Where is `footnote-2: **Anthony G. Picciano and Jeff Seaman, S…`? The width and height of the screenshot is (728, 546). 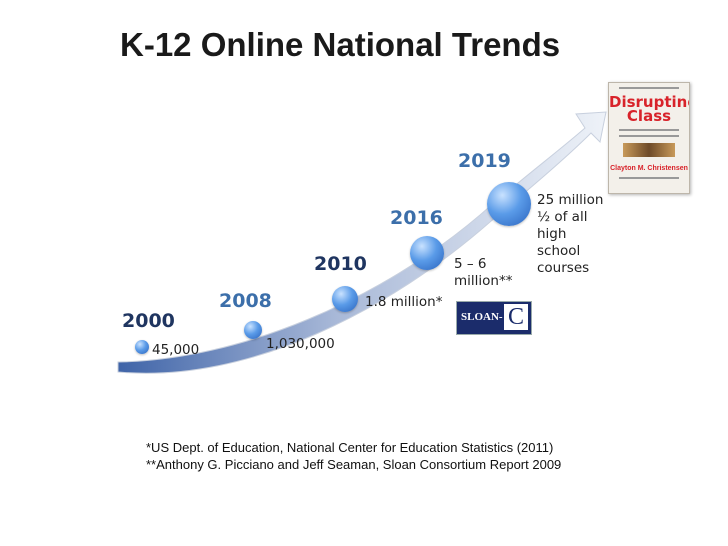 footnote-2: **Anthony G. Picciano and Jeff Seaman, S… is located at coordinates (354, 464).